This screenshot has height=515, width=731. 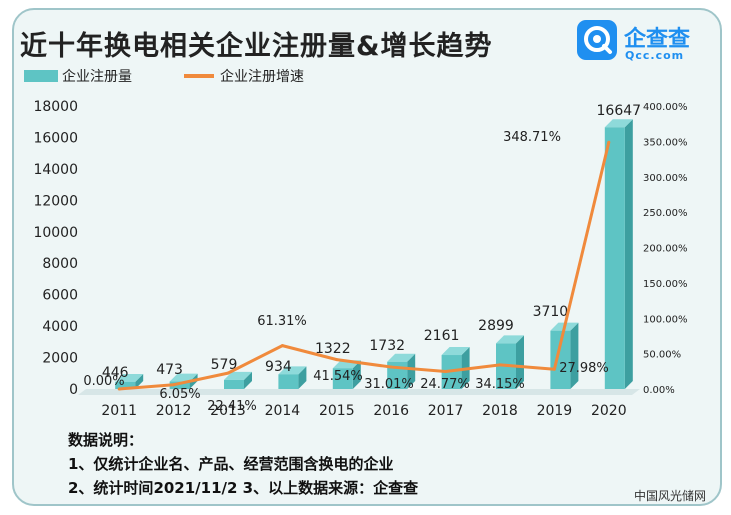 I want to click on x-tick-label: 2016, so click(x=391, y=411).